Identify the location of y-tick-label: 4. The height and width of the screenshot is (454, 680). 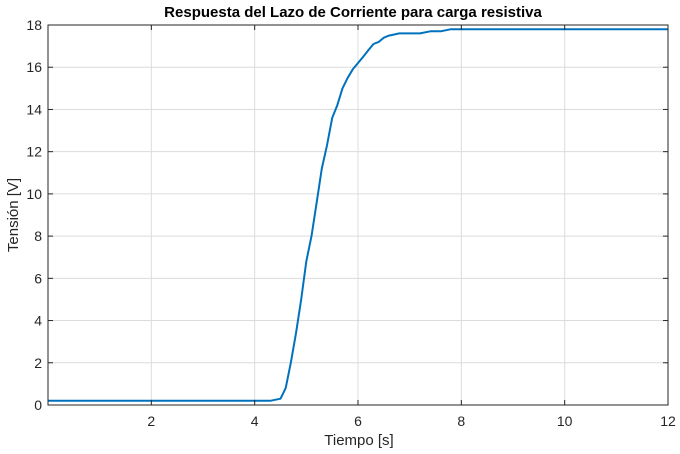
(38, 321).